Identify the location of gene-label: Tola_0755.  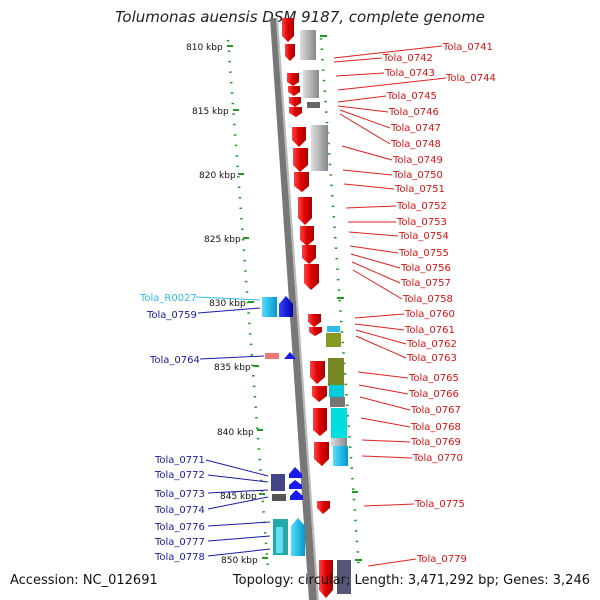
(423, 253).